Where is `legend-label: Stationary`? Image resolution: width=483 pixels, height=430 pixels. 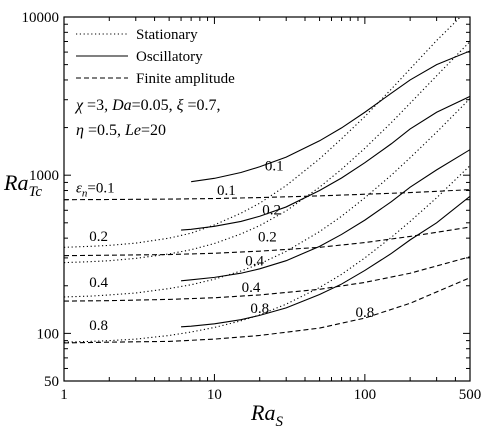 legend-label: Stationary is located at coordinates (167, 35).